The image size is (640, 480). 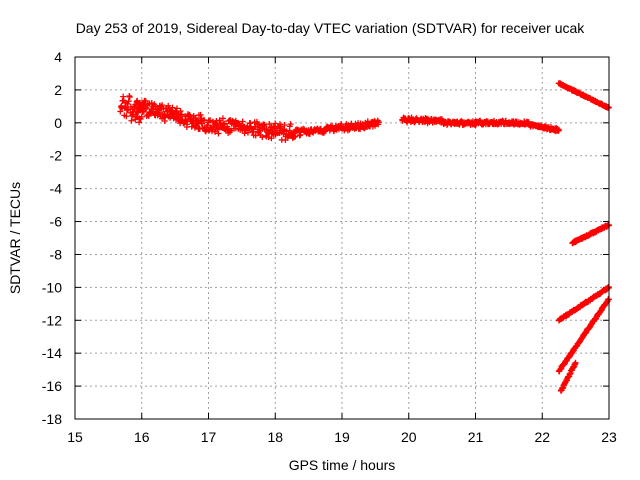 I want to click on y-tick-label: 2, so click(x=58, y=90).